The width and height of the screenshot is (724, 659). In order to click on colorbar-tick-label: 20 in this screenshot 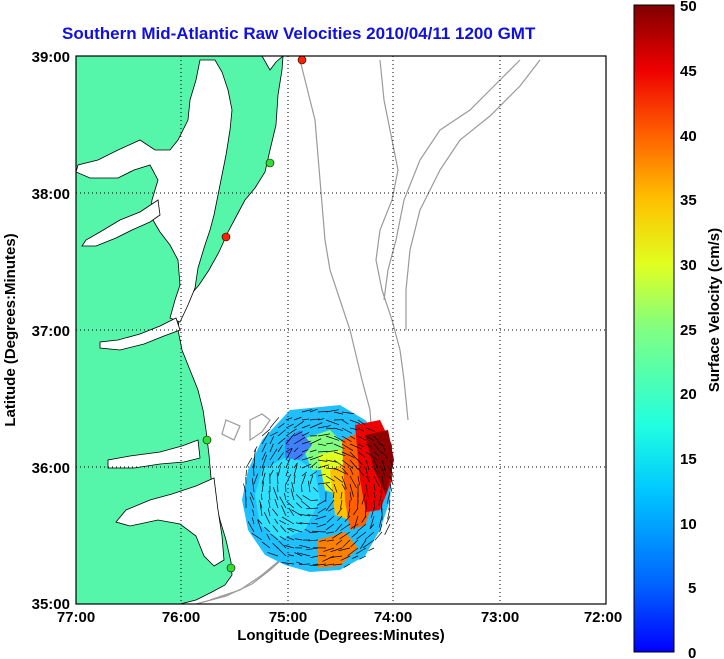, I will do `click(688, 394)`.